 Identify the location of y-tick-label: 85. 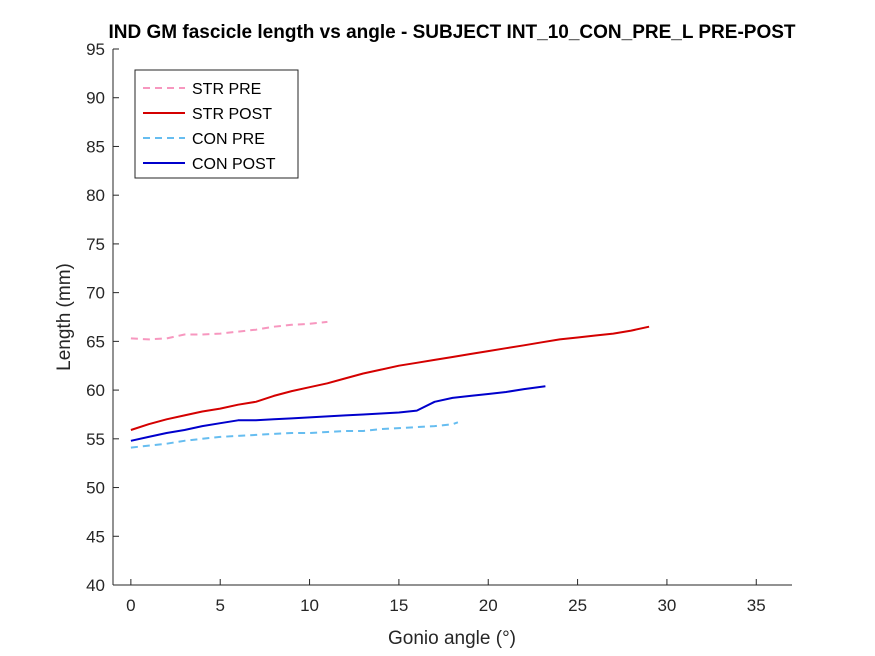
(95, 146).